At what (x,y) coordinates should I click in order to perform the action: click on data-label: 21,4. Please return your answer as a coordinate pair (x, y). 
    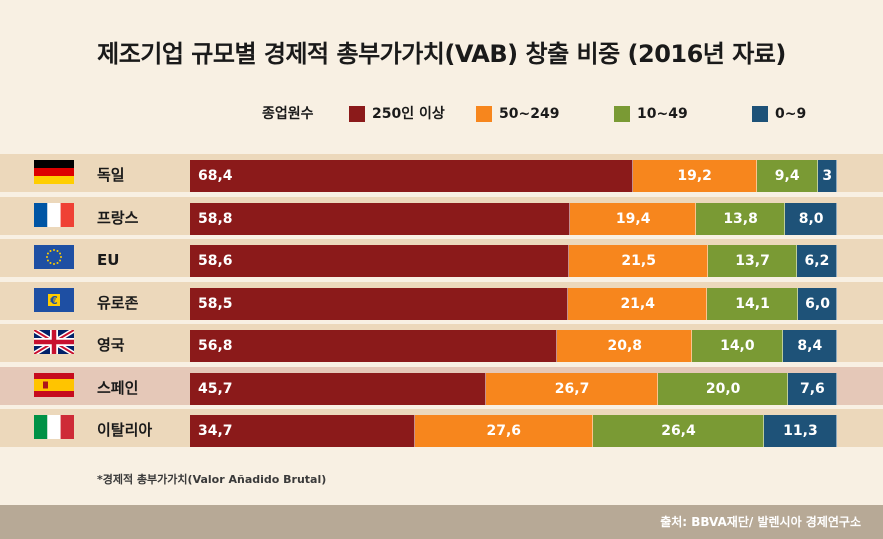
    Looking at the image, I should click on (637, 303).